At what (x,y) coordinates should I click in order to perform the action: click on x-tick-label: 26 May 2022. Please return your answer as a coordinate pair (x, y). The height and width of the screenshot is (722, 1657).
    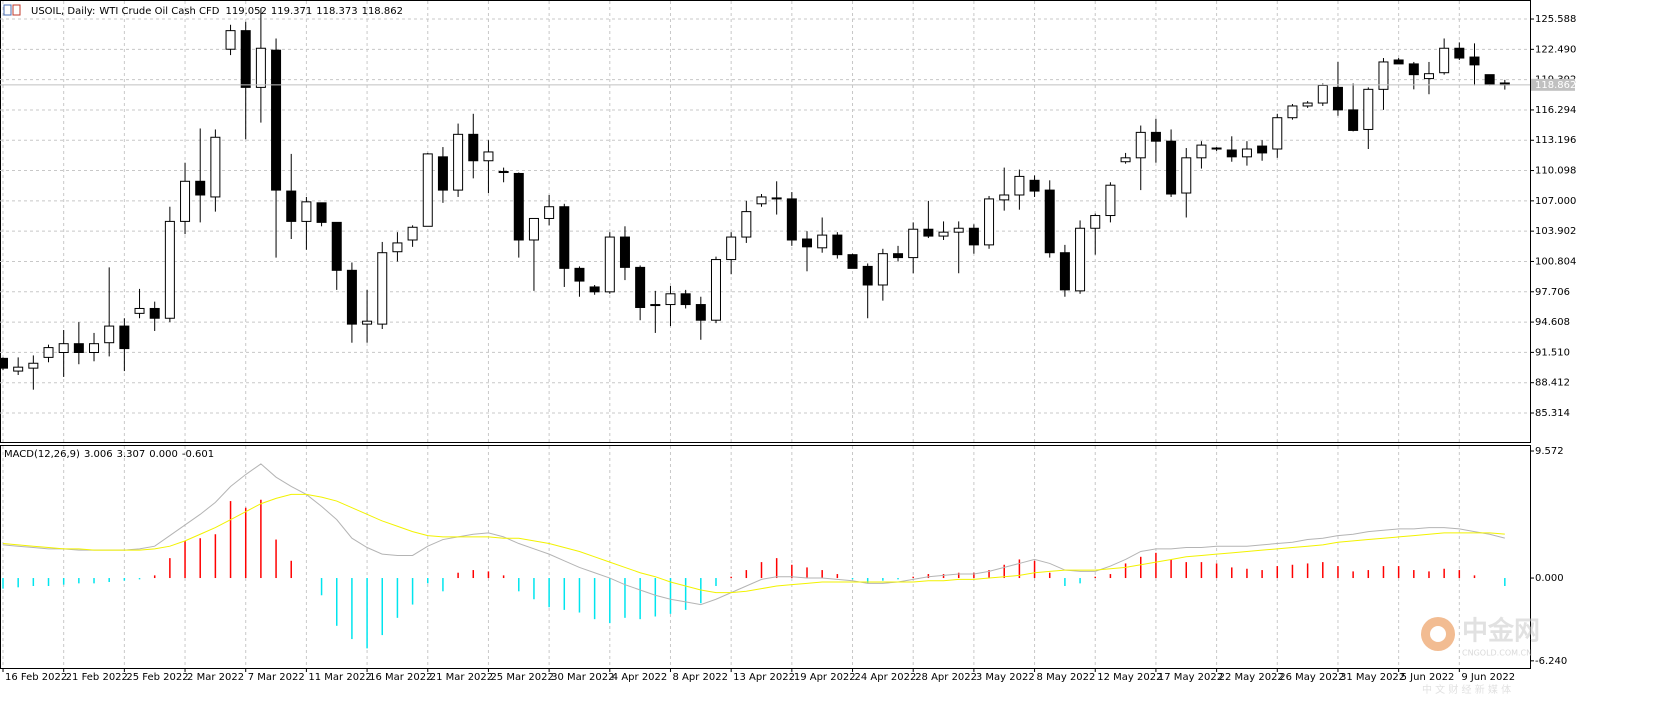
    Looking at the image, I should click on (1311, 677).